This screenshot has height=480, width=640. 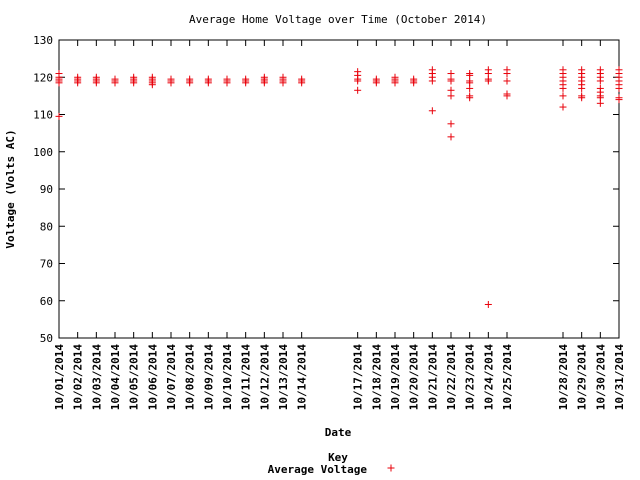 I want to click on x-tick-label: 10/09/2014, so click(x=208, y=377).